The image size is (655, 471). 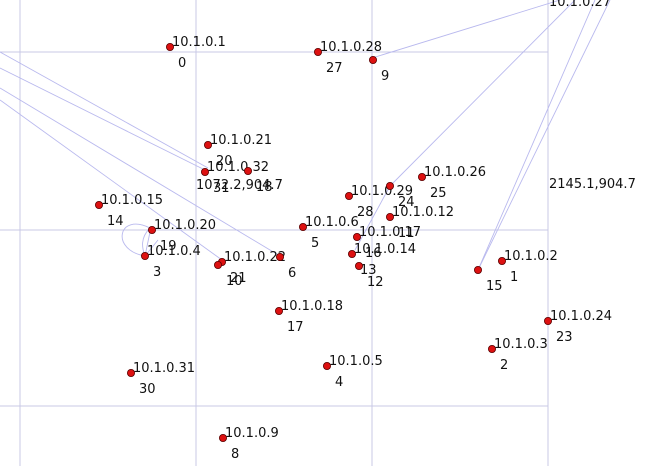 What do you see at coordinates (252, 433) in the screenshot?
I see `node-ip-label: 10.1.0.9` at bounding box center [252, 433].